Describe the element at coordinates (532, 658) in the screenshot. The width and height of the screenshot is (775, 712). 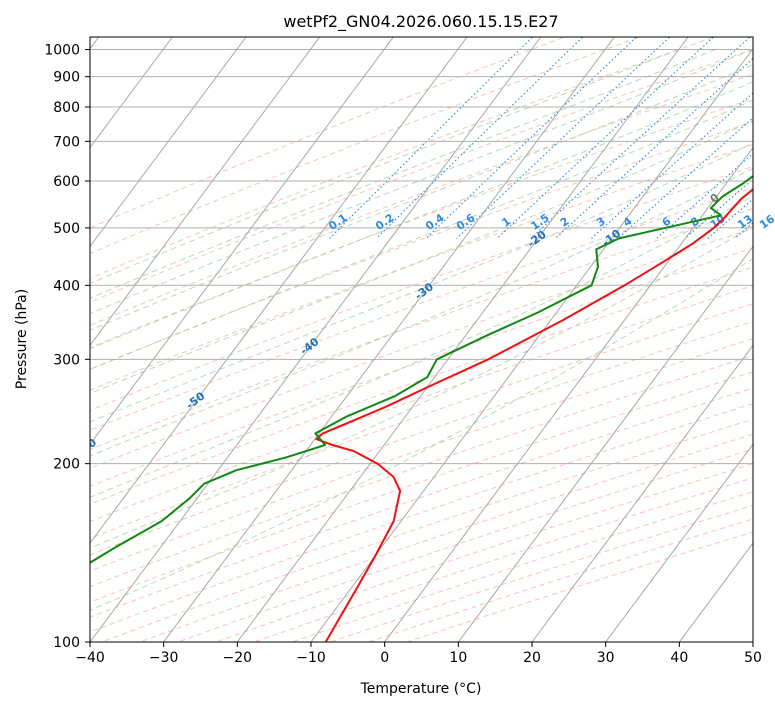
I see `x-tick-label: 20` at that location.